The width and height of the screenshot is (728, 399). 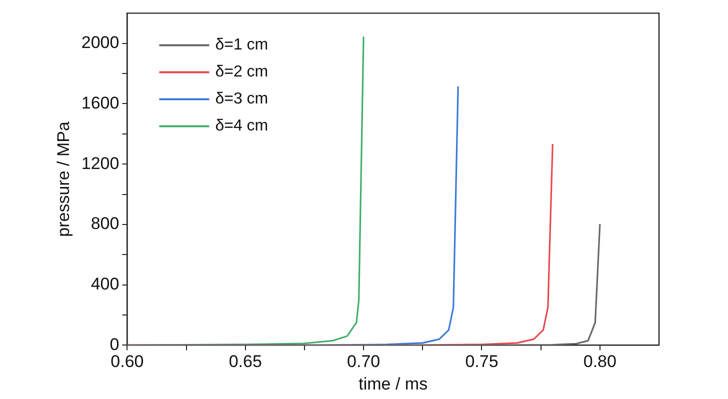 I want to click on y-tick-label: 1600, so click(x=100, y=102).